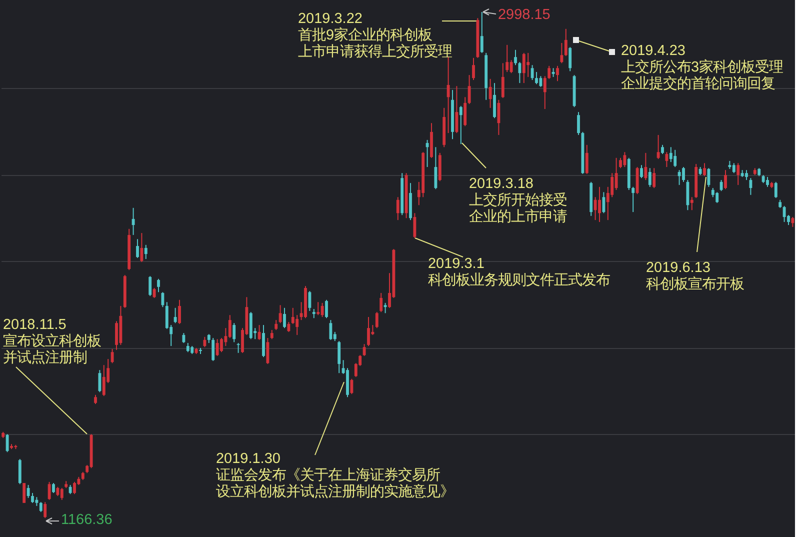 This screenshot has width=796, height=537. What do you see at coordinates (519, 272) in the screenshot?
I see `annotation: 2019.3.1 科创板业务规则文件正式发布` at bounding box center [519, 272].